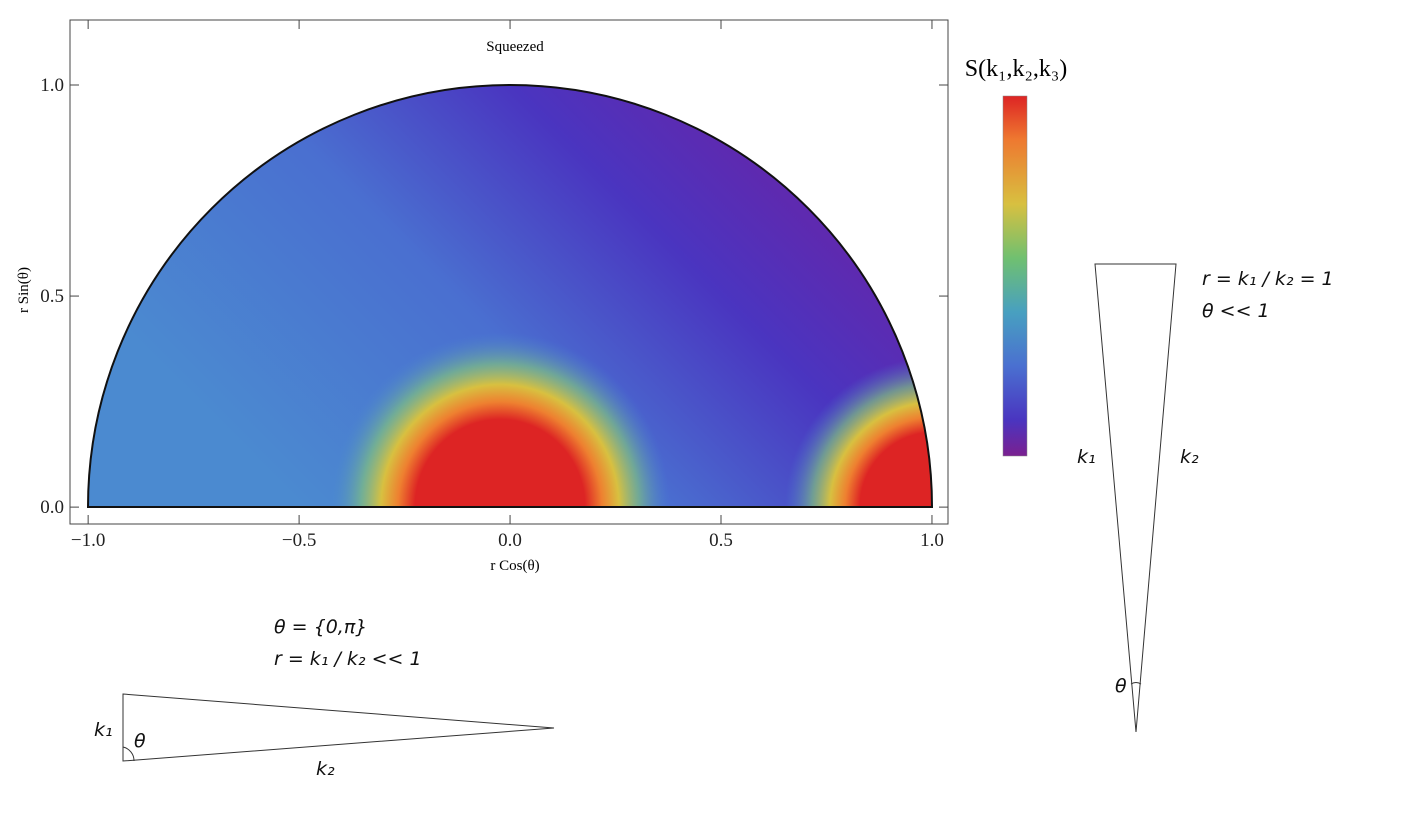 This screenshot has width=1414, height=822. I want to click on colorbar-label: S(k₁,k₂,k₃), so click(1016, 69).